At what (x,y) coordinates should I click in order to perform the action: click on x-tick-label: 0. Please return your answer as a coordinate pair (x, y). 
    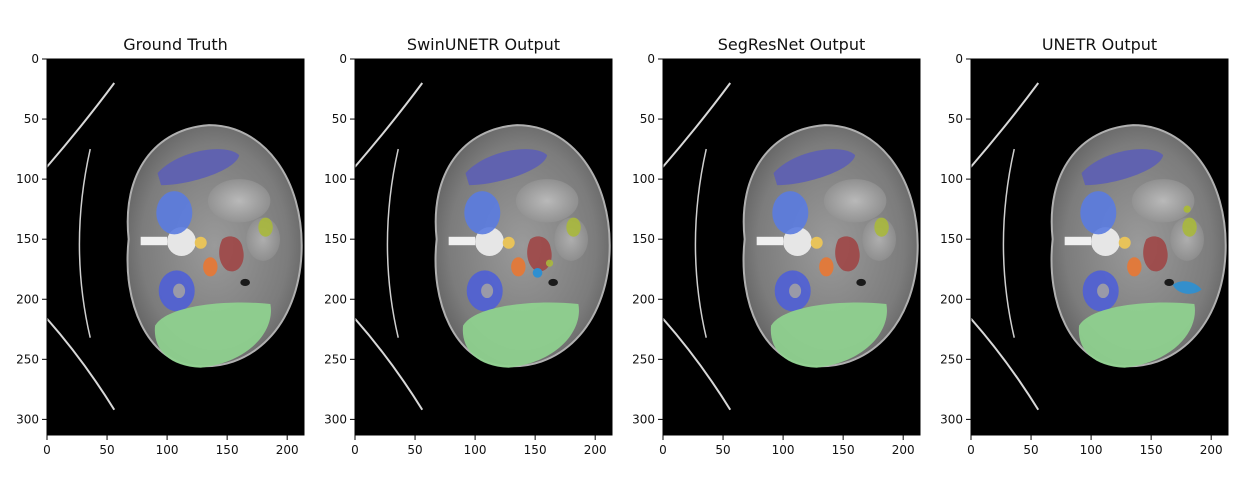
    Looking at the image, I should click on (971, 450).